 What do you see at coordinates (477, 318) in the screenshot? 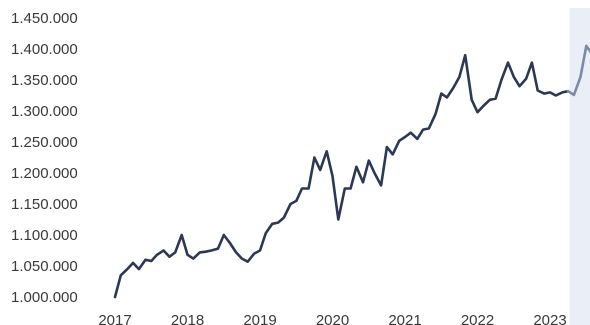
I see `x-tick-label: 2022` at bounding box center [477, 318].